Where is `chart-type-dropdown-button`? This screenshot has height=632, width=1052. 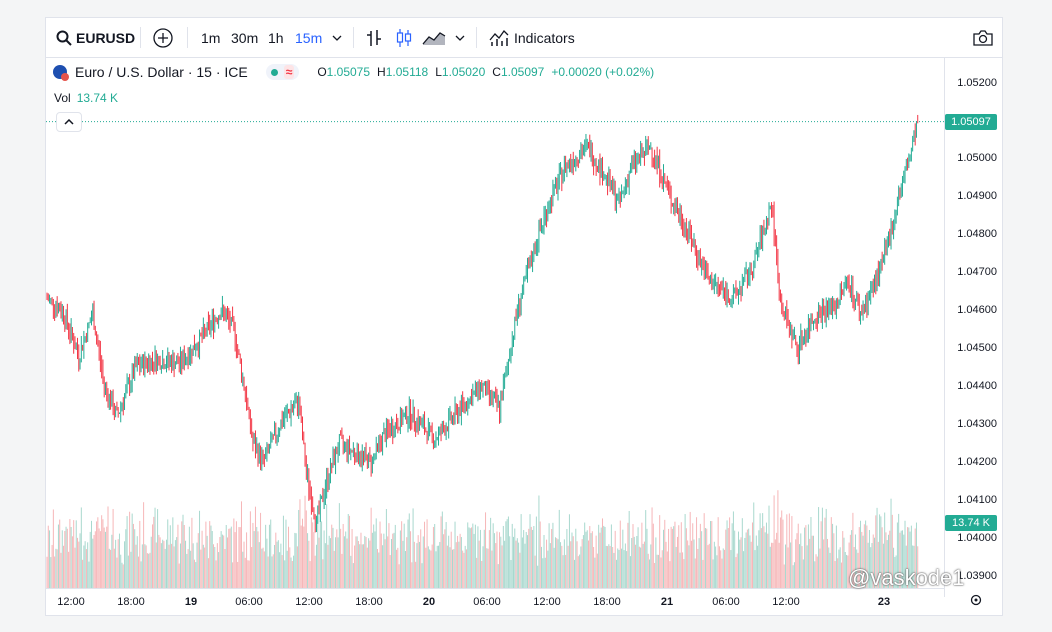
chart-type-dropdown-button is located at coordinates (460, 37).